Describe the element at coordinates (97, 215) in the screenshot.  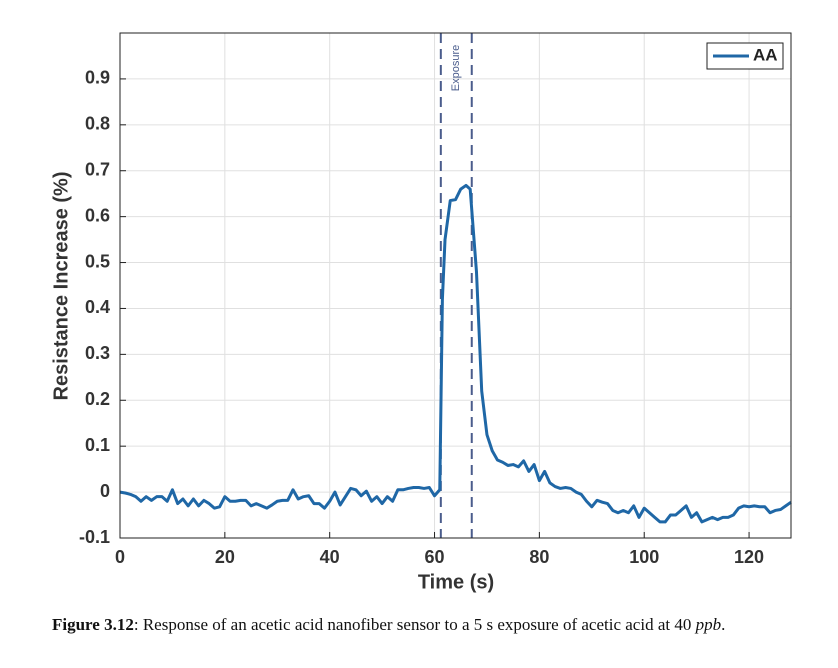
I see `y-tick-label: 0.6` at that location.